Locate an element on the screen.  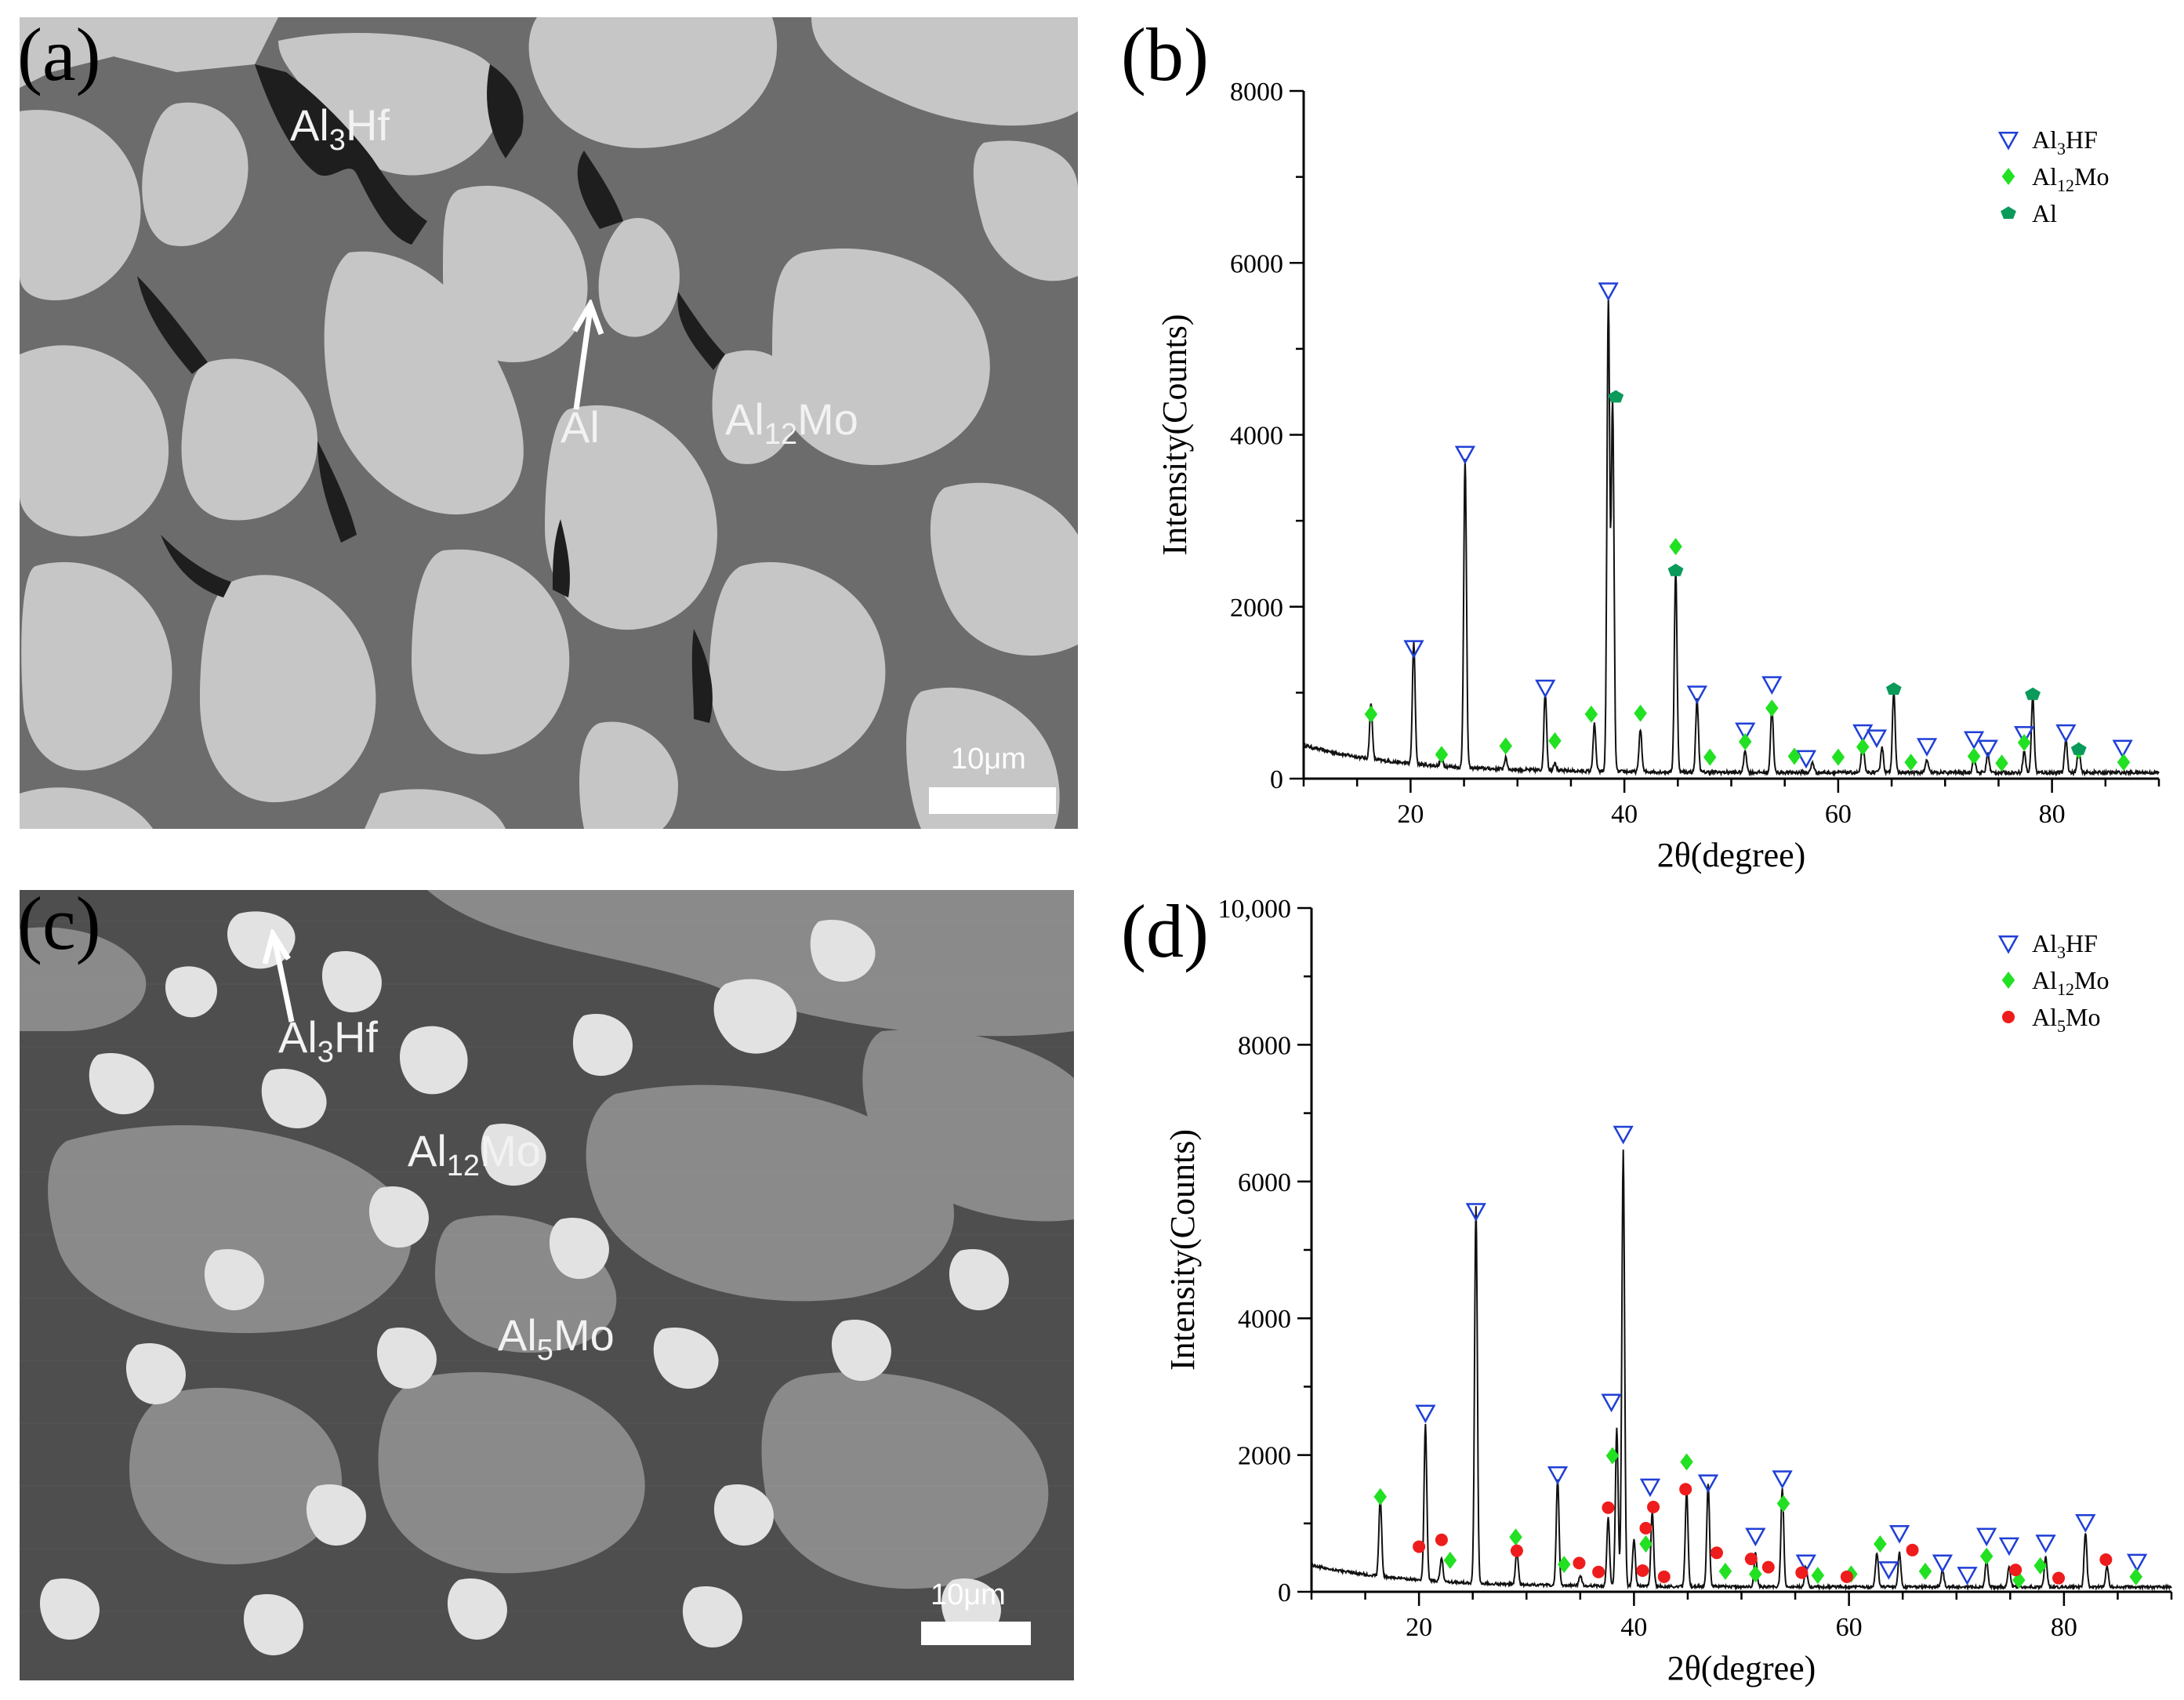
arrow-al-a is located at coordinates (587, 355).